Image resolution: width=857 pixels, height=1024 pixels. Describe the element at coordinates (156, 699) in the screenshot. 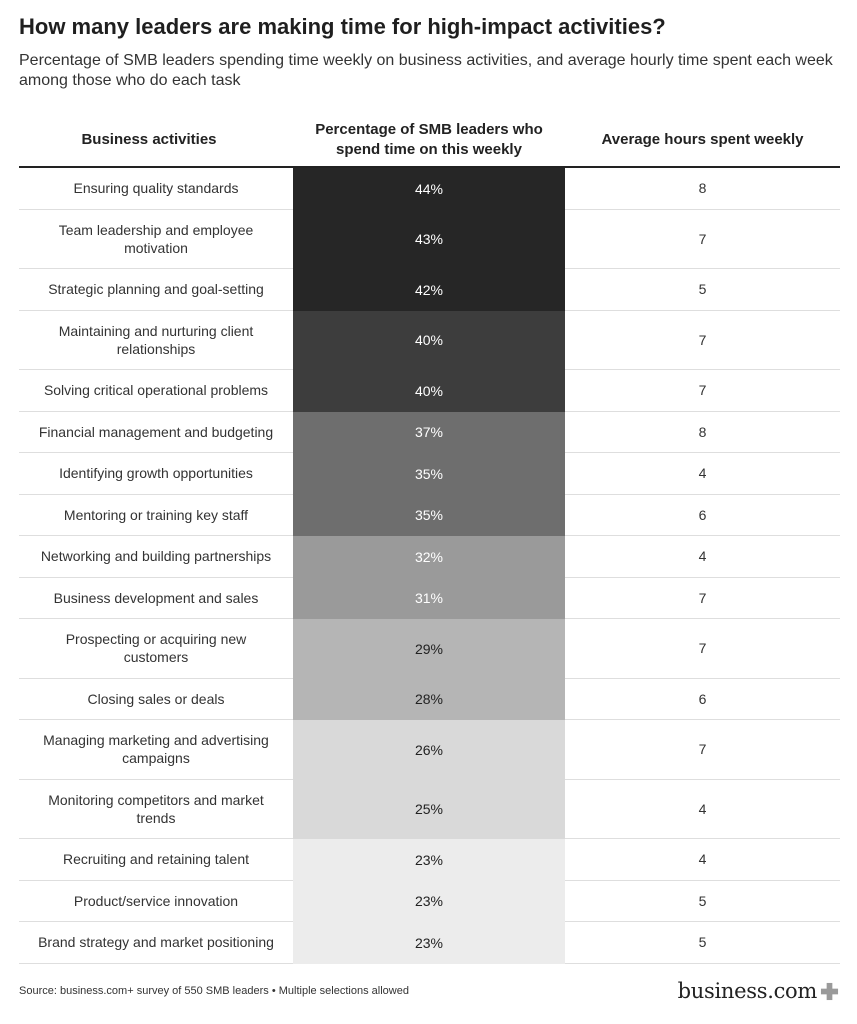

I see `activity-cell: Closing sales or deals` at that location.